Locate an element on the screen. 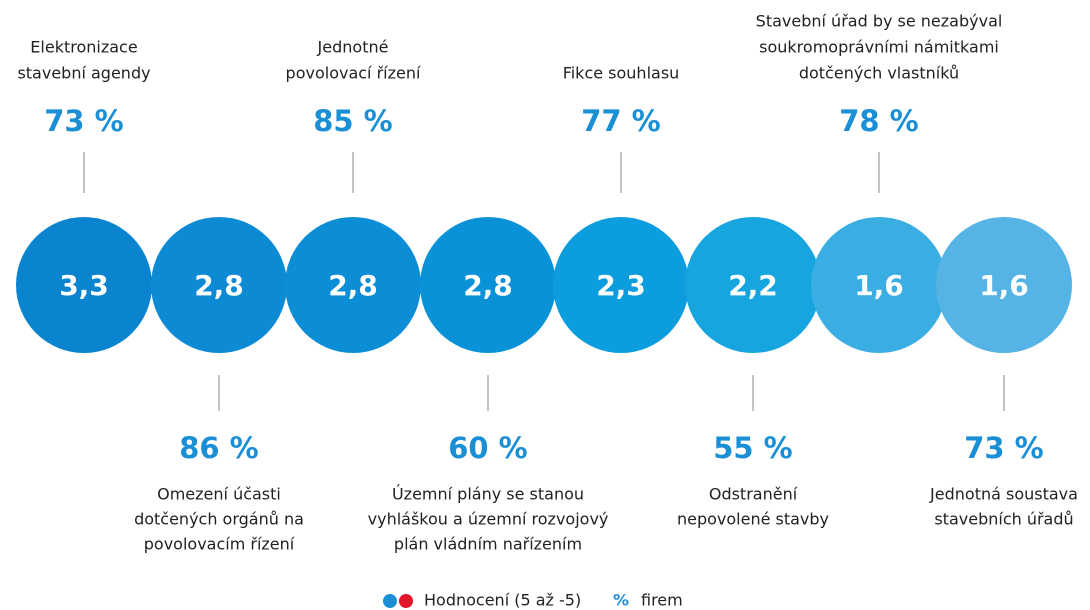 This screenshot has height=610, width=1090. share: 86 % is located at coordinates (219, 448).